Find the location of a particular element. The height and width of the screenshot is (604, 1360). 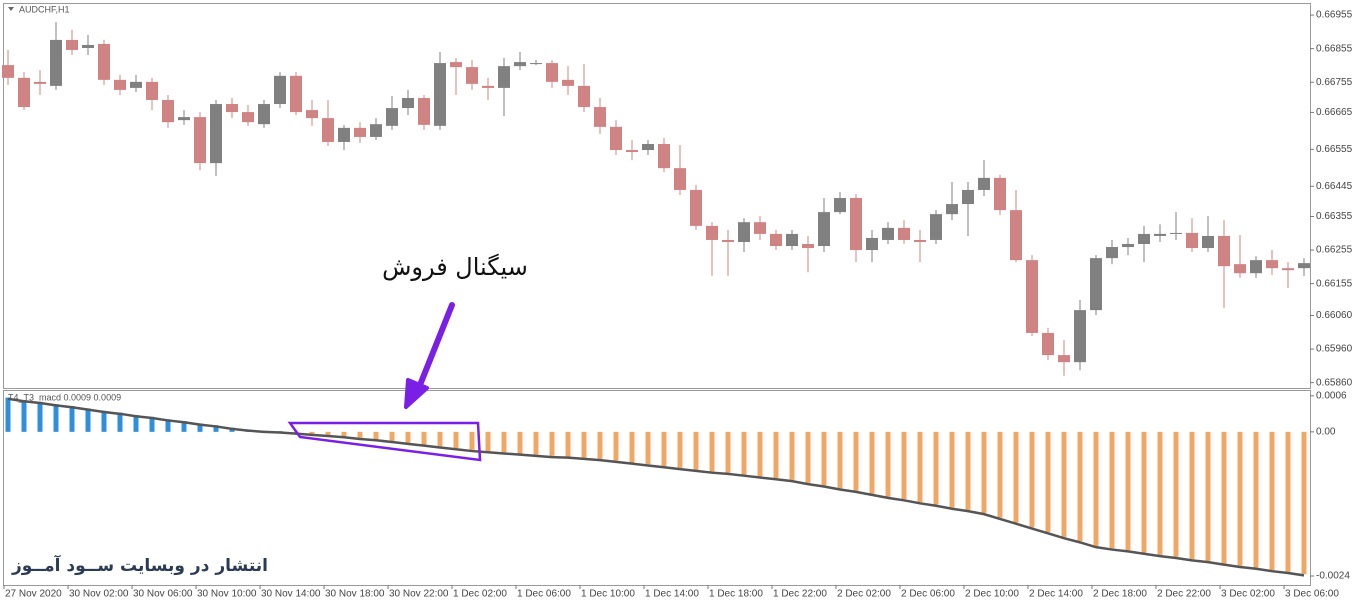

x-tick-label: 30 Nov 22:00 is located at coordinates (419, 594).